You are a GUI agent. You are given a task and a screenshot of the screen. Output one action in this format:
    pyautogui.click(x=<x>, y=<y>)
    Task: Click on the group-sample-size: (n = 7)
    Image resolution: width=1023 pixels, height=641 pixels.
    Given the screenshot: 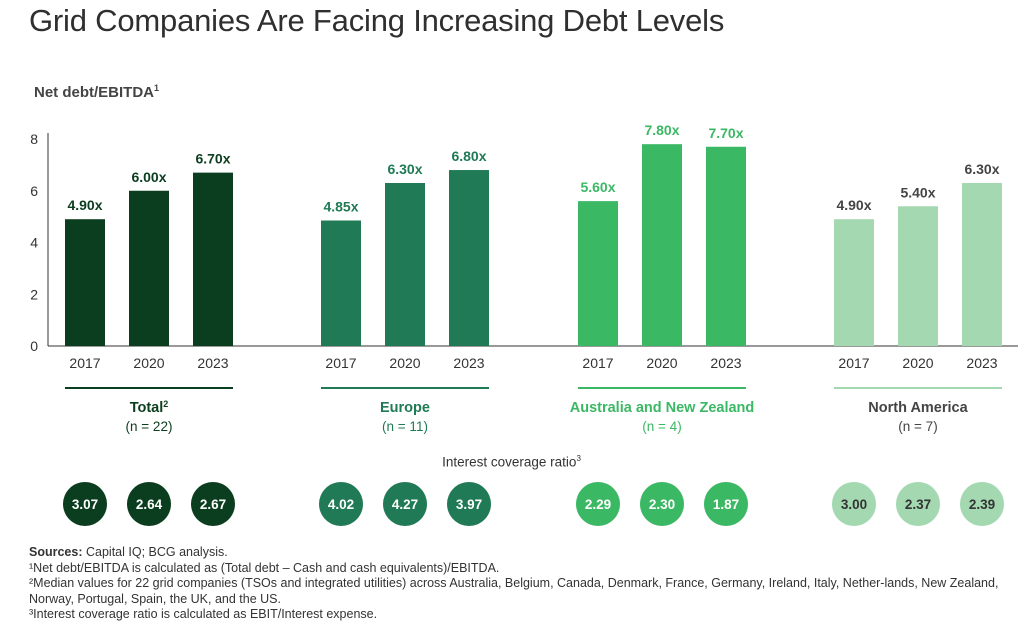 What is the action you would take?
    pyautogui.click(x=917, y=426)
    